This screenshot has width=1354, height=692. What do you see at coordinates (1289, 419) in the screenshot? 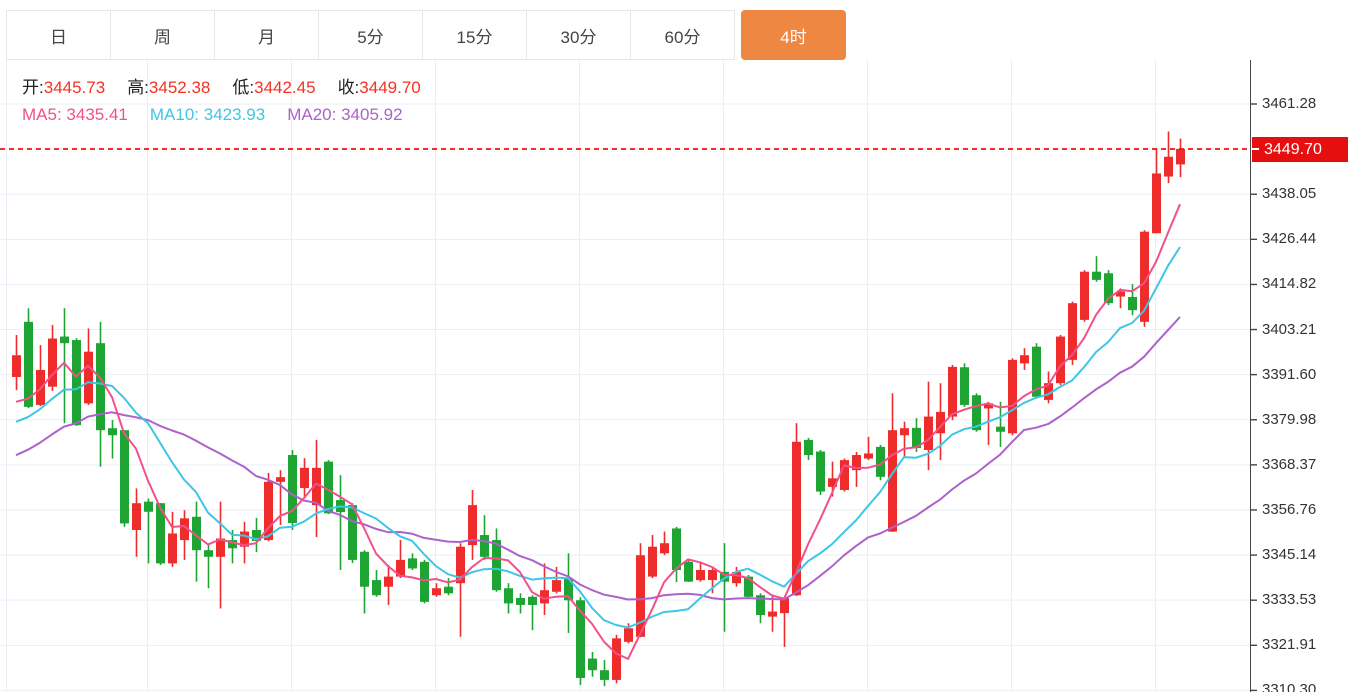
I see `axis-tick-label: 3379.98` at bounding box center [1289, 419].